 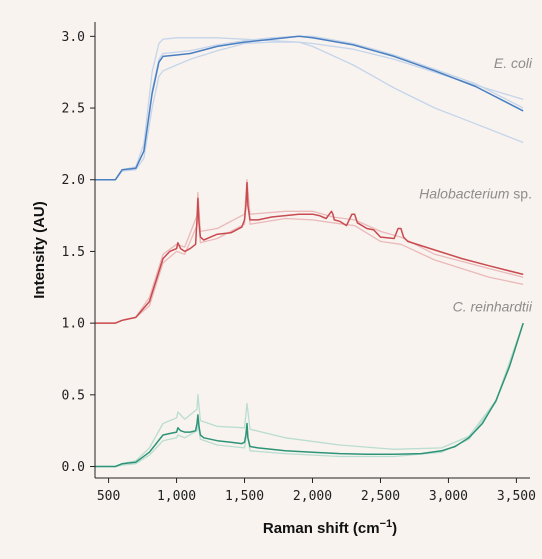 I want to click on y-tick-label: 3.0, so click(x=73, y=37).